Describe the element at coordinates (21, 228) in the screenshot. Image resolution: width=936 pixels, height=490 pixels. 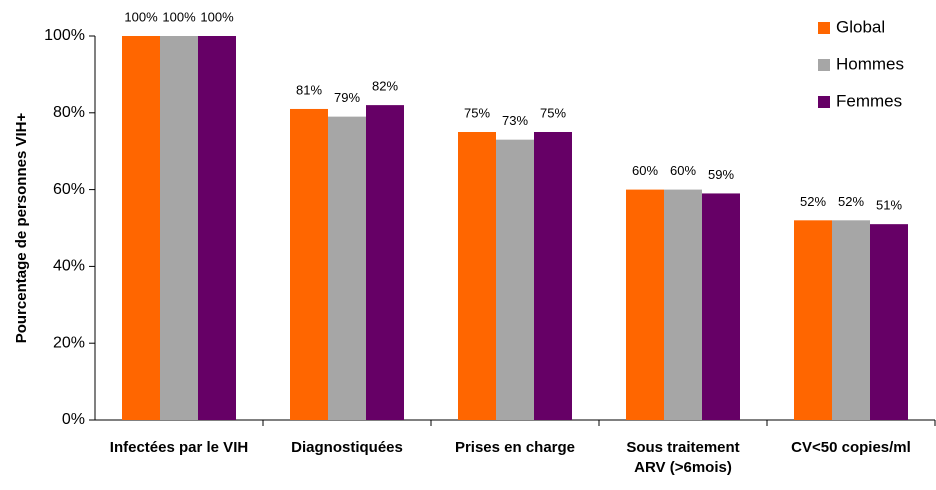
I see `y-axis-label: Pourcentage de personnes VIH+` at that location.